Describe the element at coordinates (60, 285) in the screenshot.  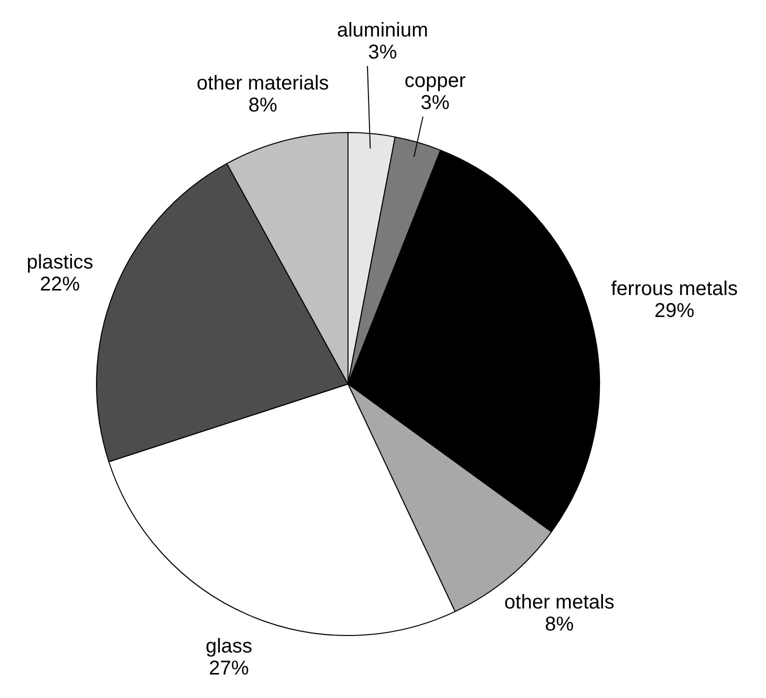
I see `data-label: 22%` at that location.